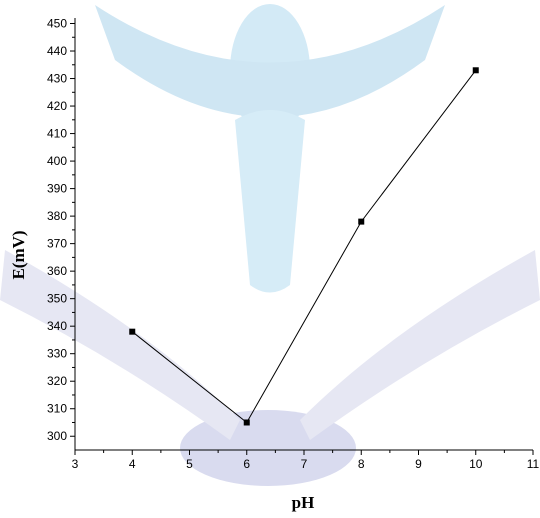 The height and width of the screenshot is (518, 540). What do you see at coordinates (57, 51) in the screenshot?
I see `y-tick-label: 440` at bounding box center [57, 51].